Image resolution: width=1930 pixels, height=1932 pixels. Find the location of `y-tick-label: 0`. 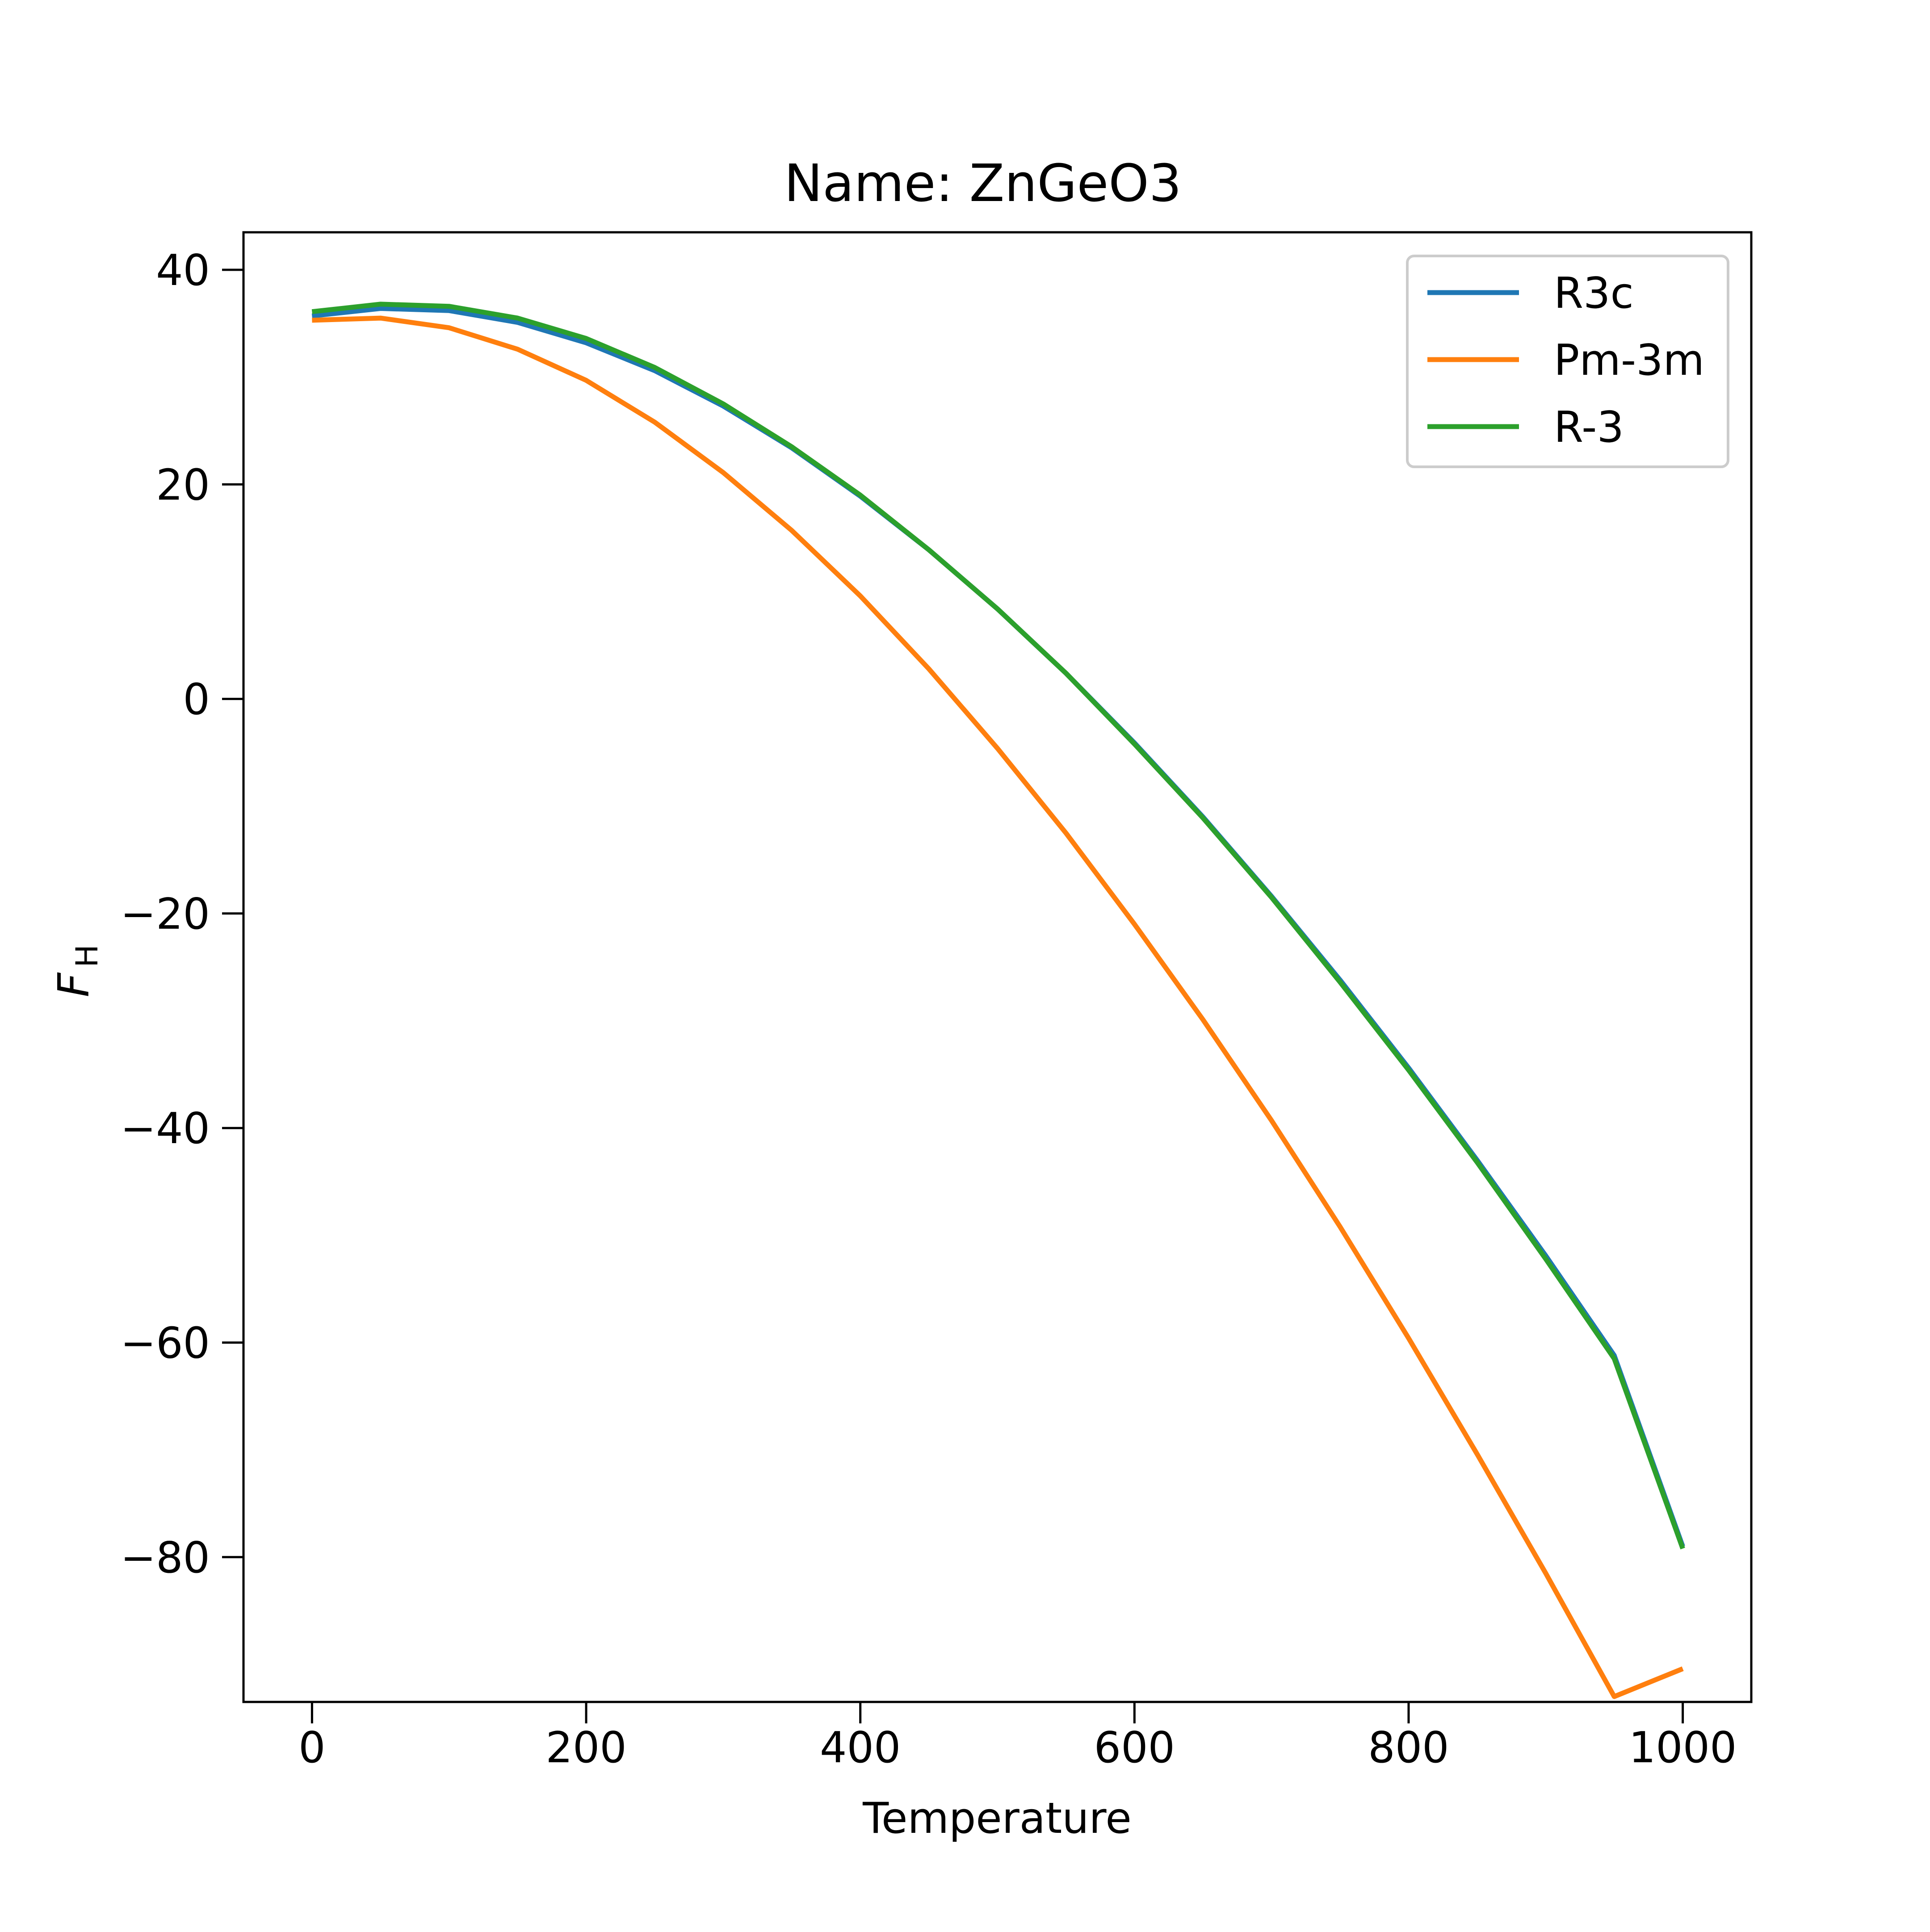

y-tick-label: 0 is located at coordinates (196, 700).